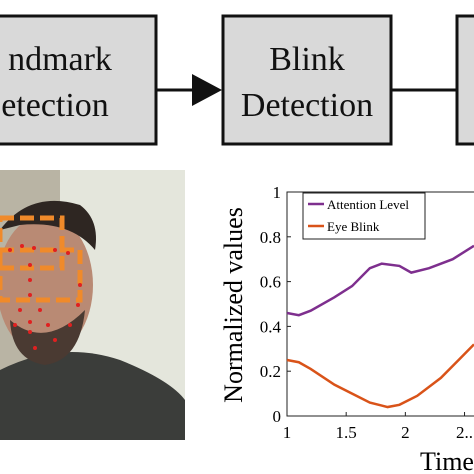 Image resolution: width=474 pixels, height=474 pixels. What do you see at coordinates (307, 105) in the screenshot?
I see `box-text: Detection` at bounding box center [307, 105].